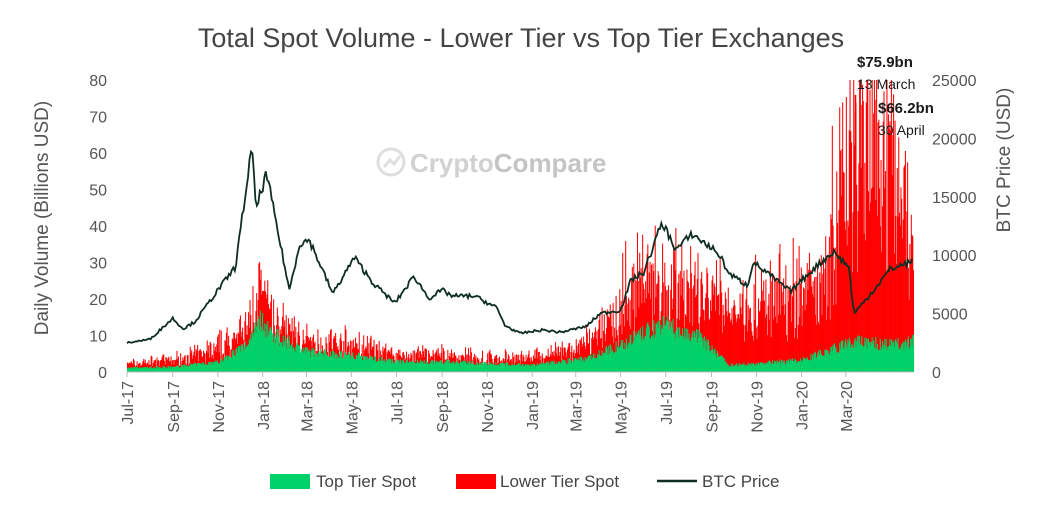 The width and height of the screenshot is (1042, 512). Describe the element at coordinates (366, 481) in the screenshot. I see `legend-label-top-tier: Top Tier Spot` at that location.